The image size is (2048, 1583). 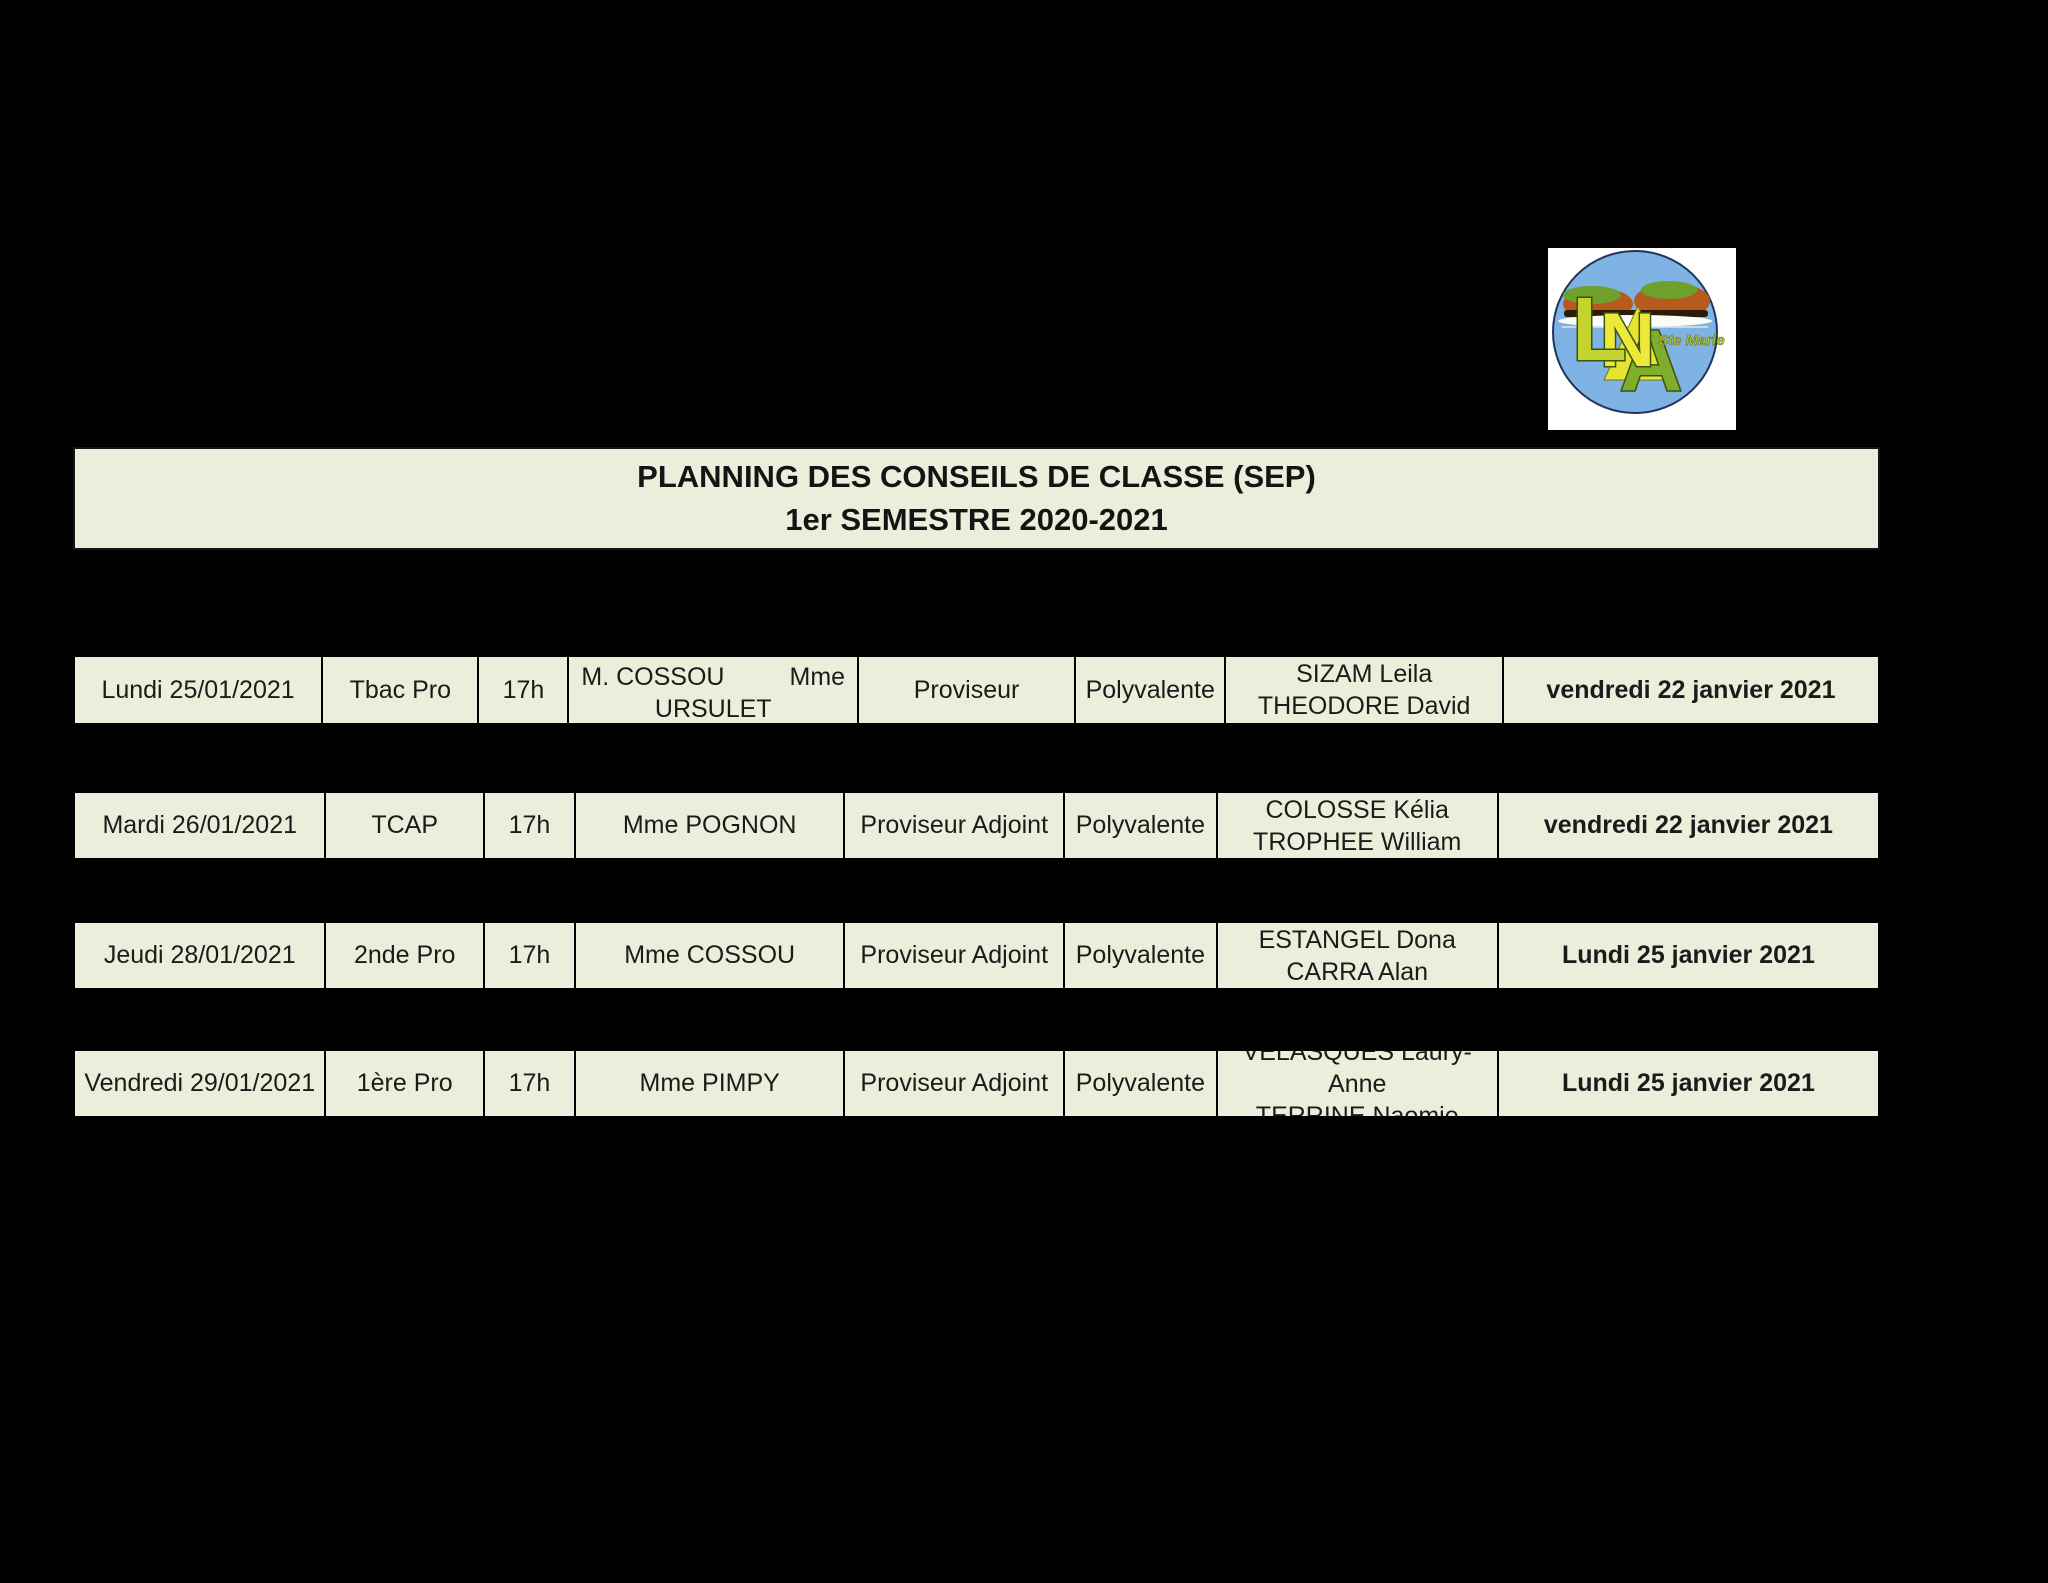 I want to click on delegate-1: COLOSSE Kélia, so click(x=1357, y=809).